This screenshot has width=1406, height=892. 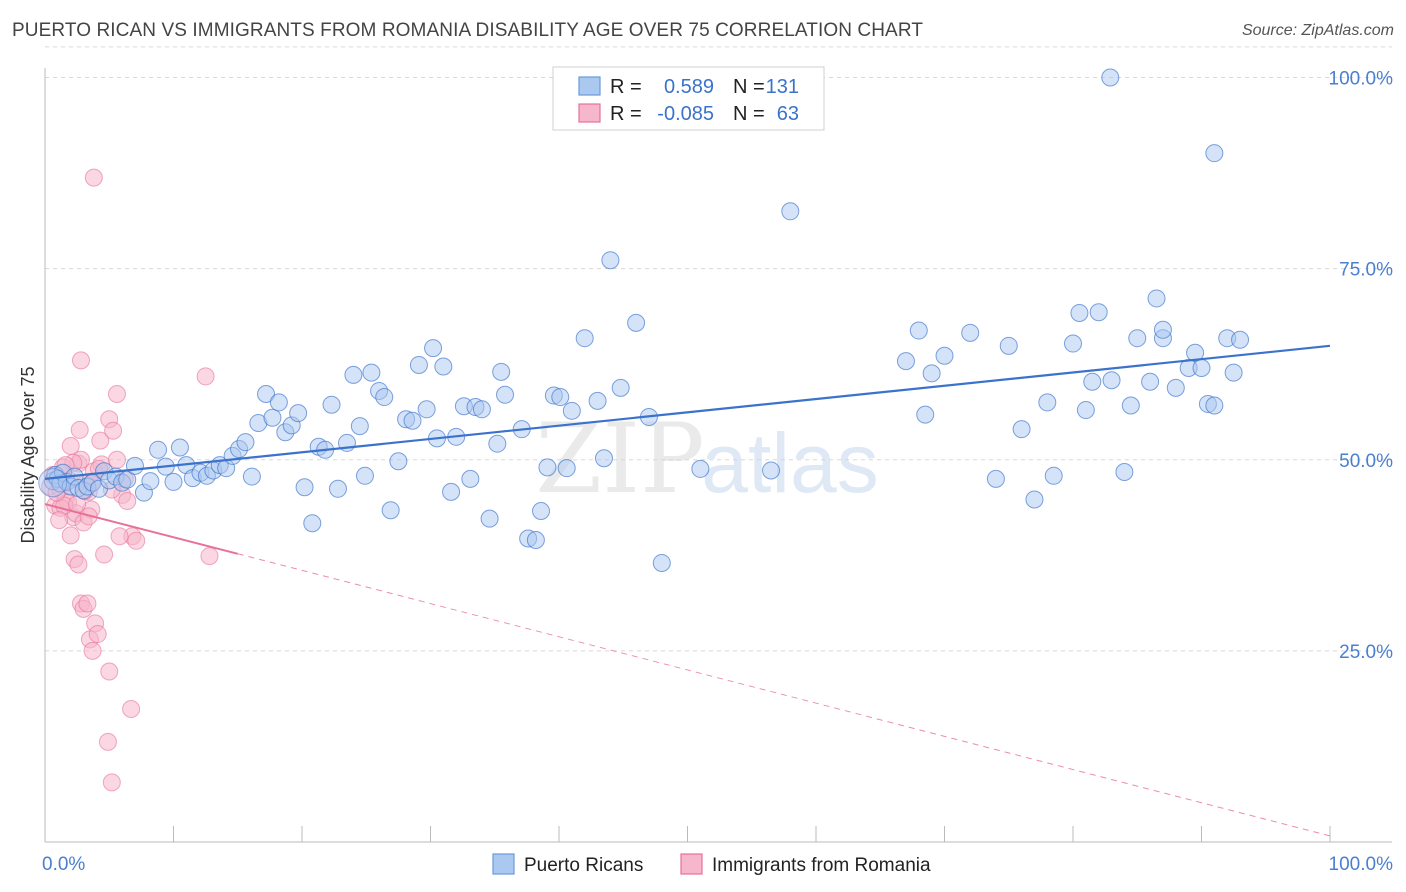 What do you see at coordinates (589, 86) in the screenshot?
I see `stats-blue-swatch` at bounding box center [589, 86].